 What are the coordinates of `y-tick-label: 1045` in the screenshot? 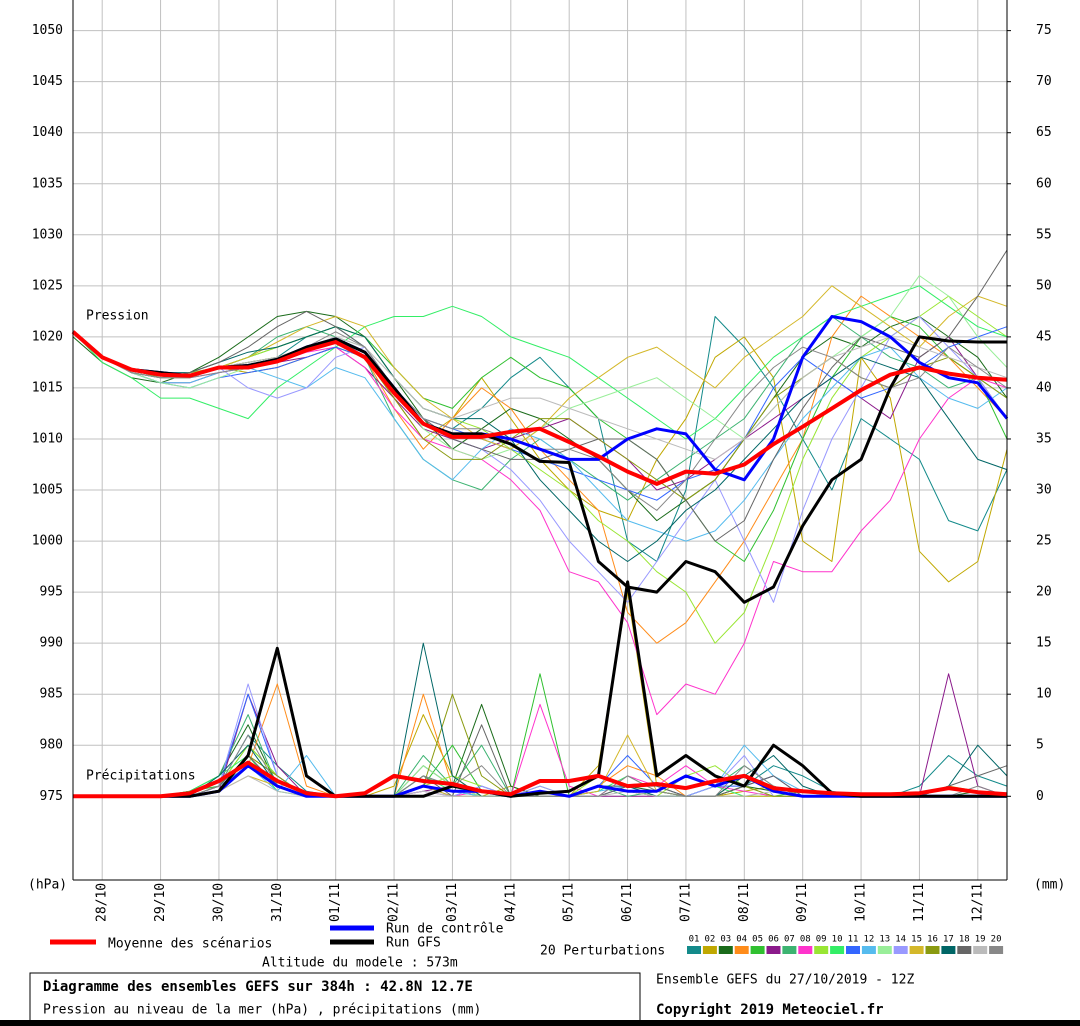 It's located at (47, 81).